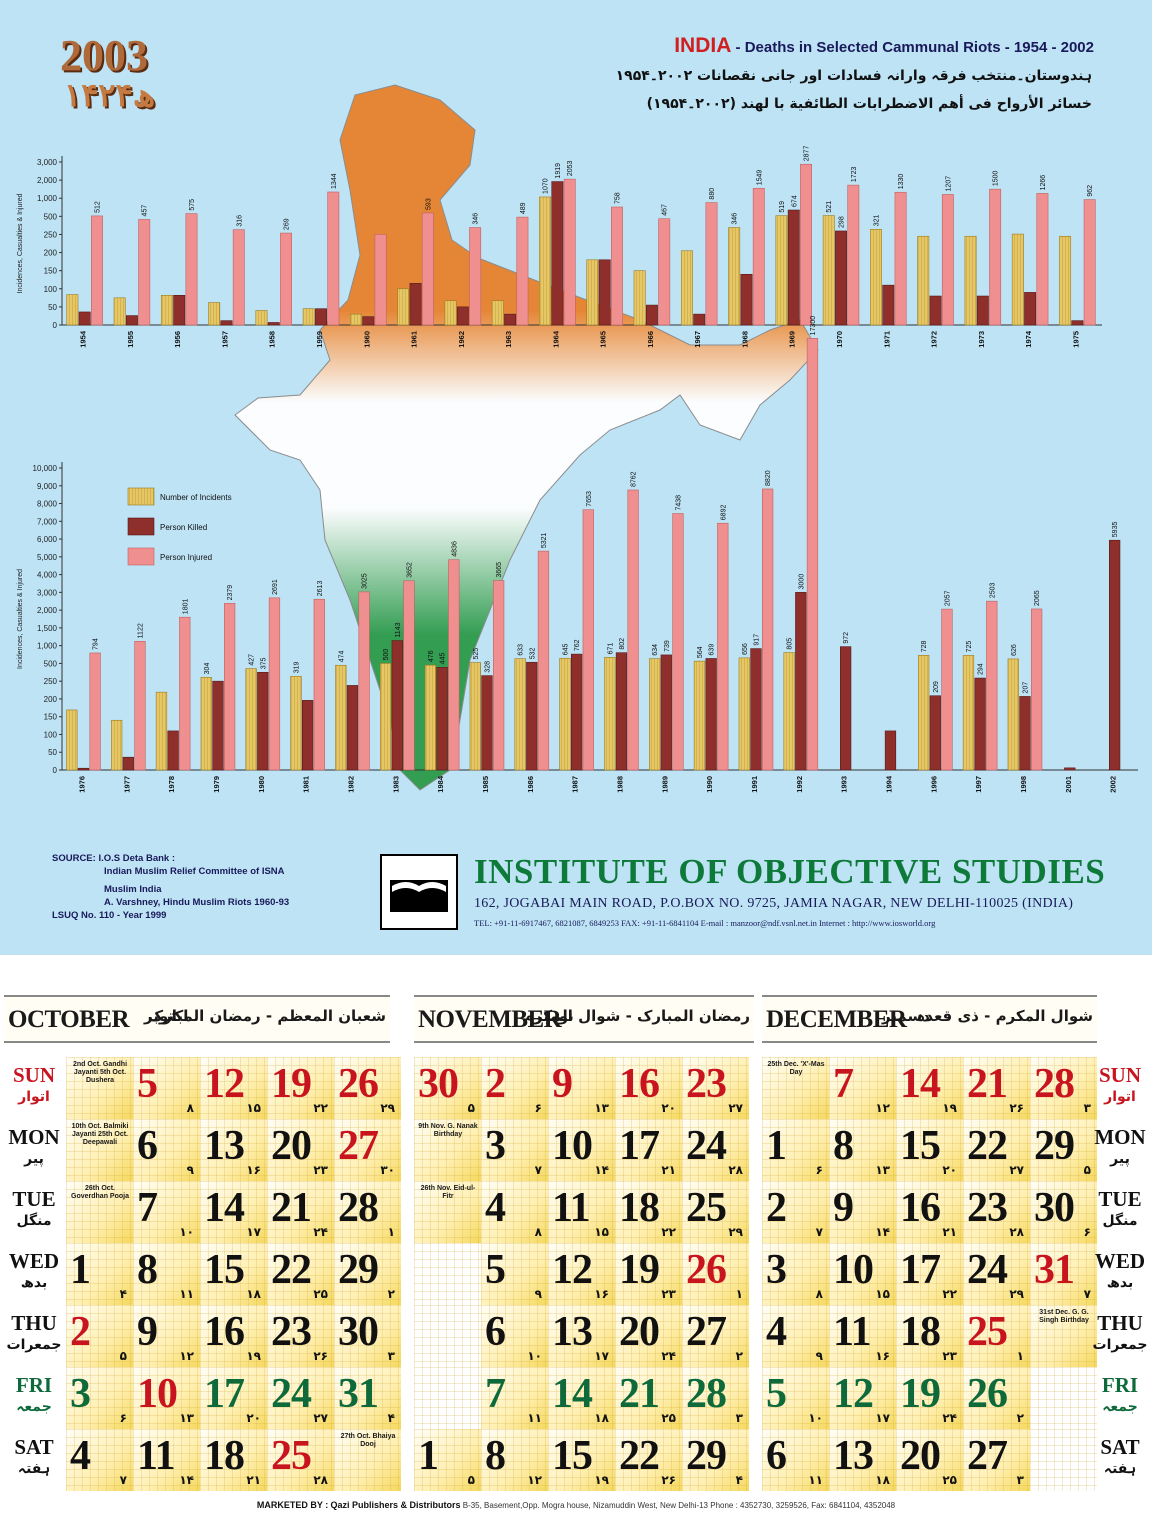 Image resolution: width=1152 pixels, height=1518 pixels. I want to click on x-tick-label: 1996, so click(933, 784).